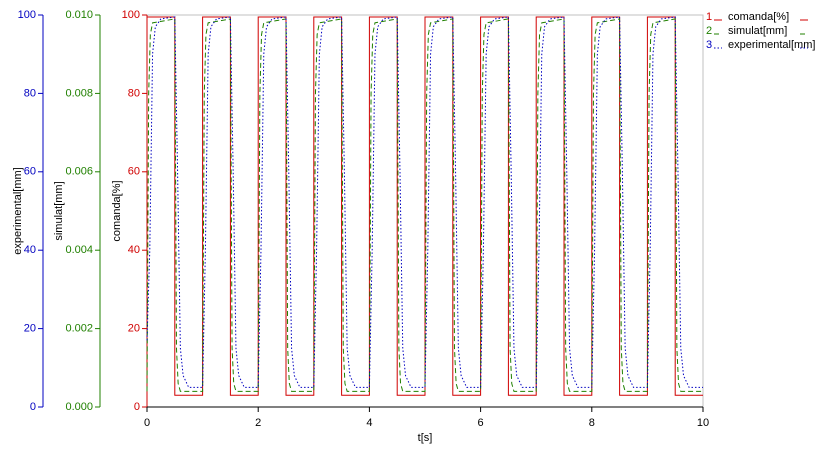  Describe the element at coordinates (771, 45) in the screenshot. I see `legend-label: experimental[mm]` at that location.